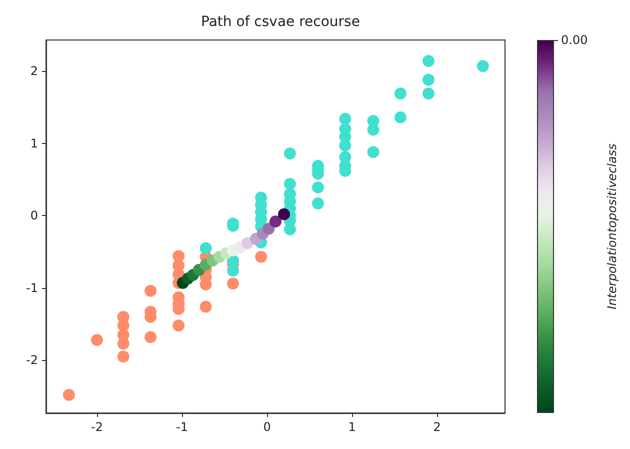 The image size is (630, 449). I want to click on x-tick-label: 2, so click(437, 427).